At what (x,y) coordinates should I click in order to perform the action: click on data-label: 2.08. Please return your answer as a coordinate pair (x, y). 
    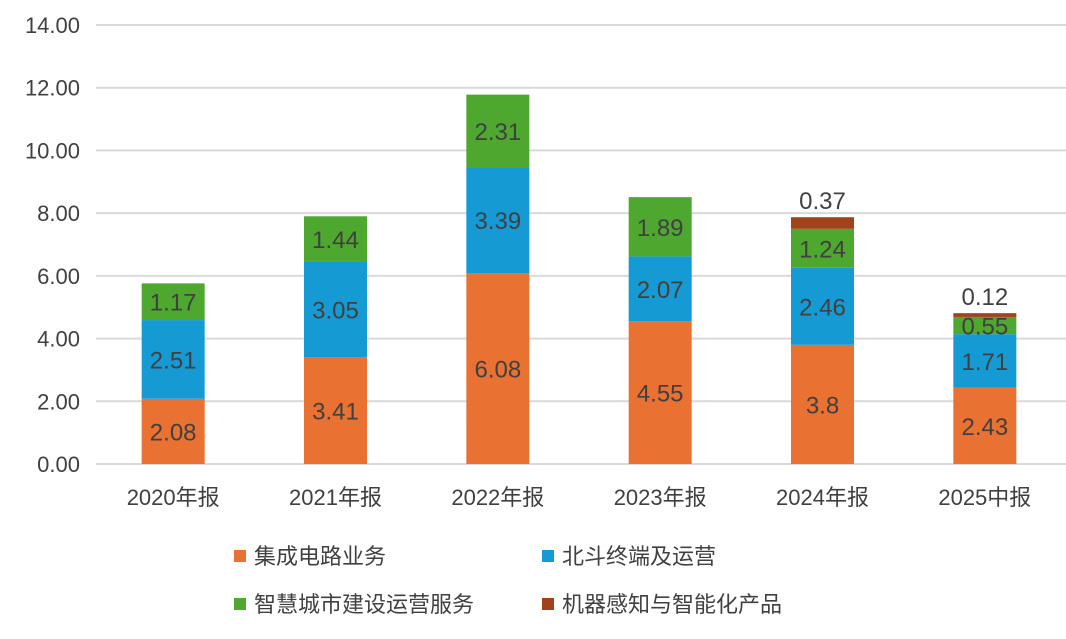
    Looking at the image, I should click on (173, 432).